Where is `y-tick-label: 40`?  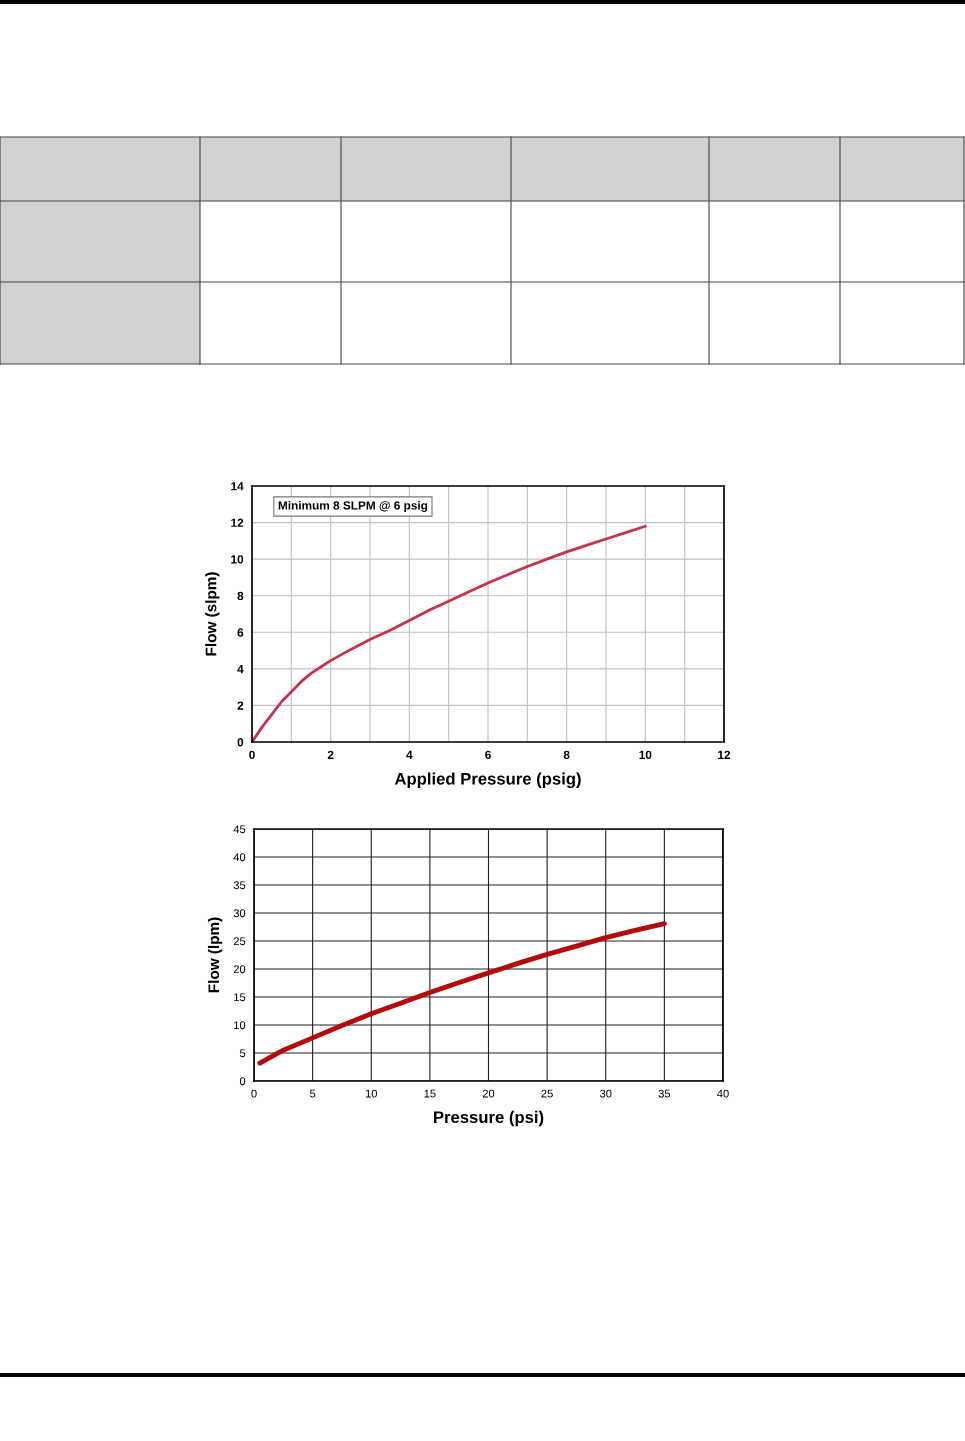 y-tick-label: 40 is located at coordinates (239, 857).